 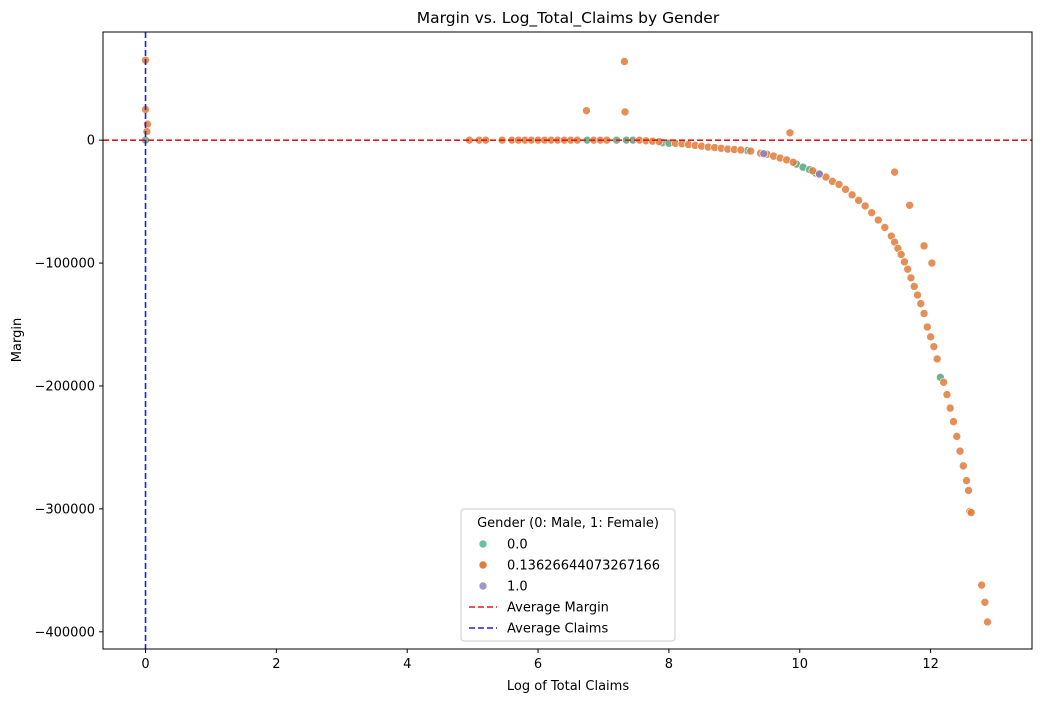 What do you see at coordinates (64, 264) in the screenshot?
I see `y-tick-label: −100000` at bounding box center [64, 264].